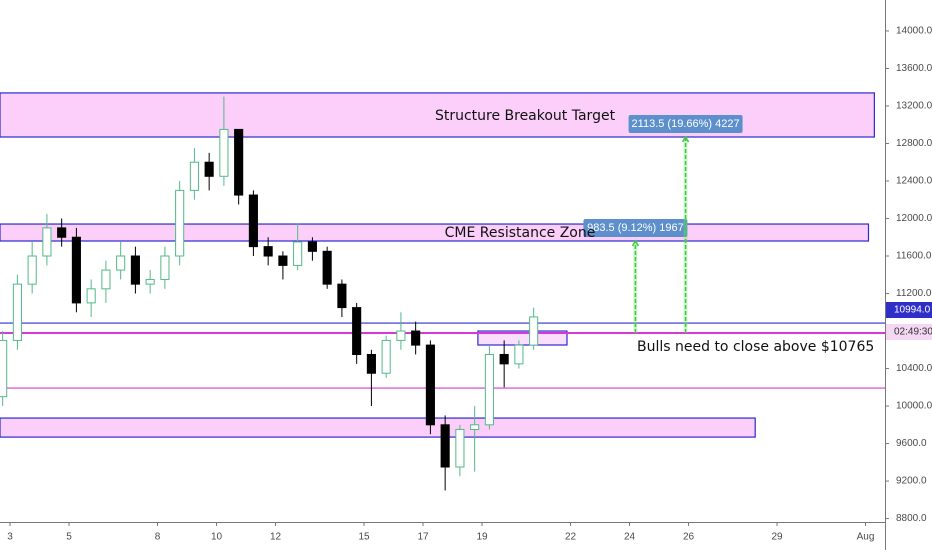 This screenshot has width=932, height=550. I want to click on y-tick-label: 8800.0, so click(911, 518).